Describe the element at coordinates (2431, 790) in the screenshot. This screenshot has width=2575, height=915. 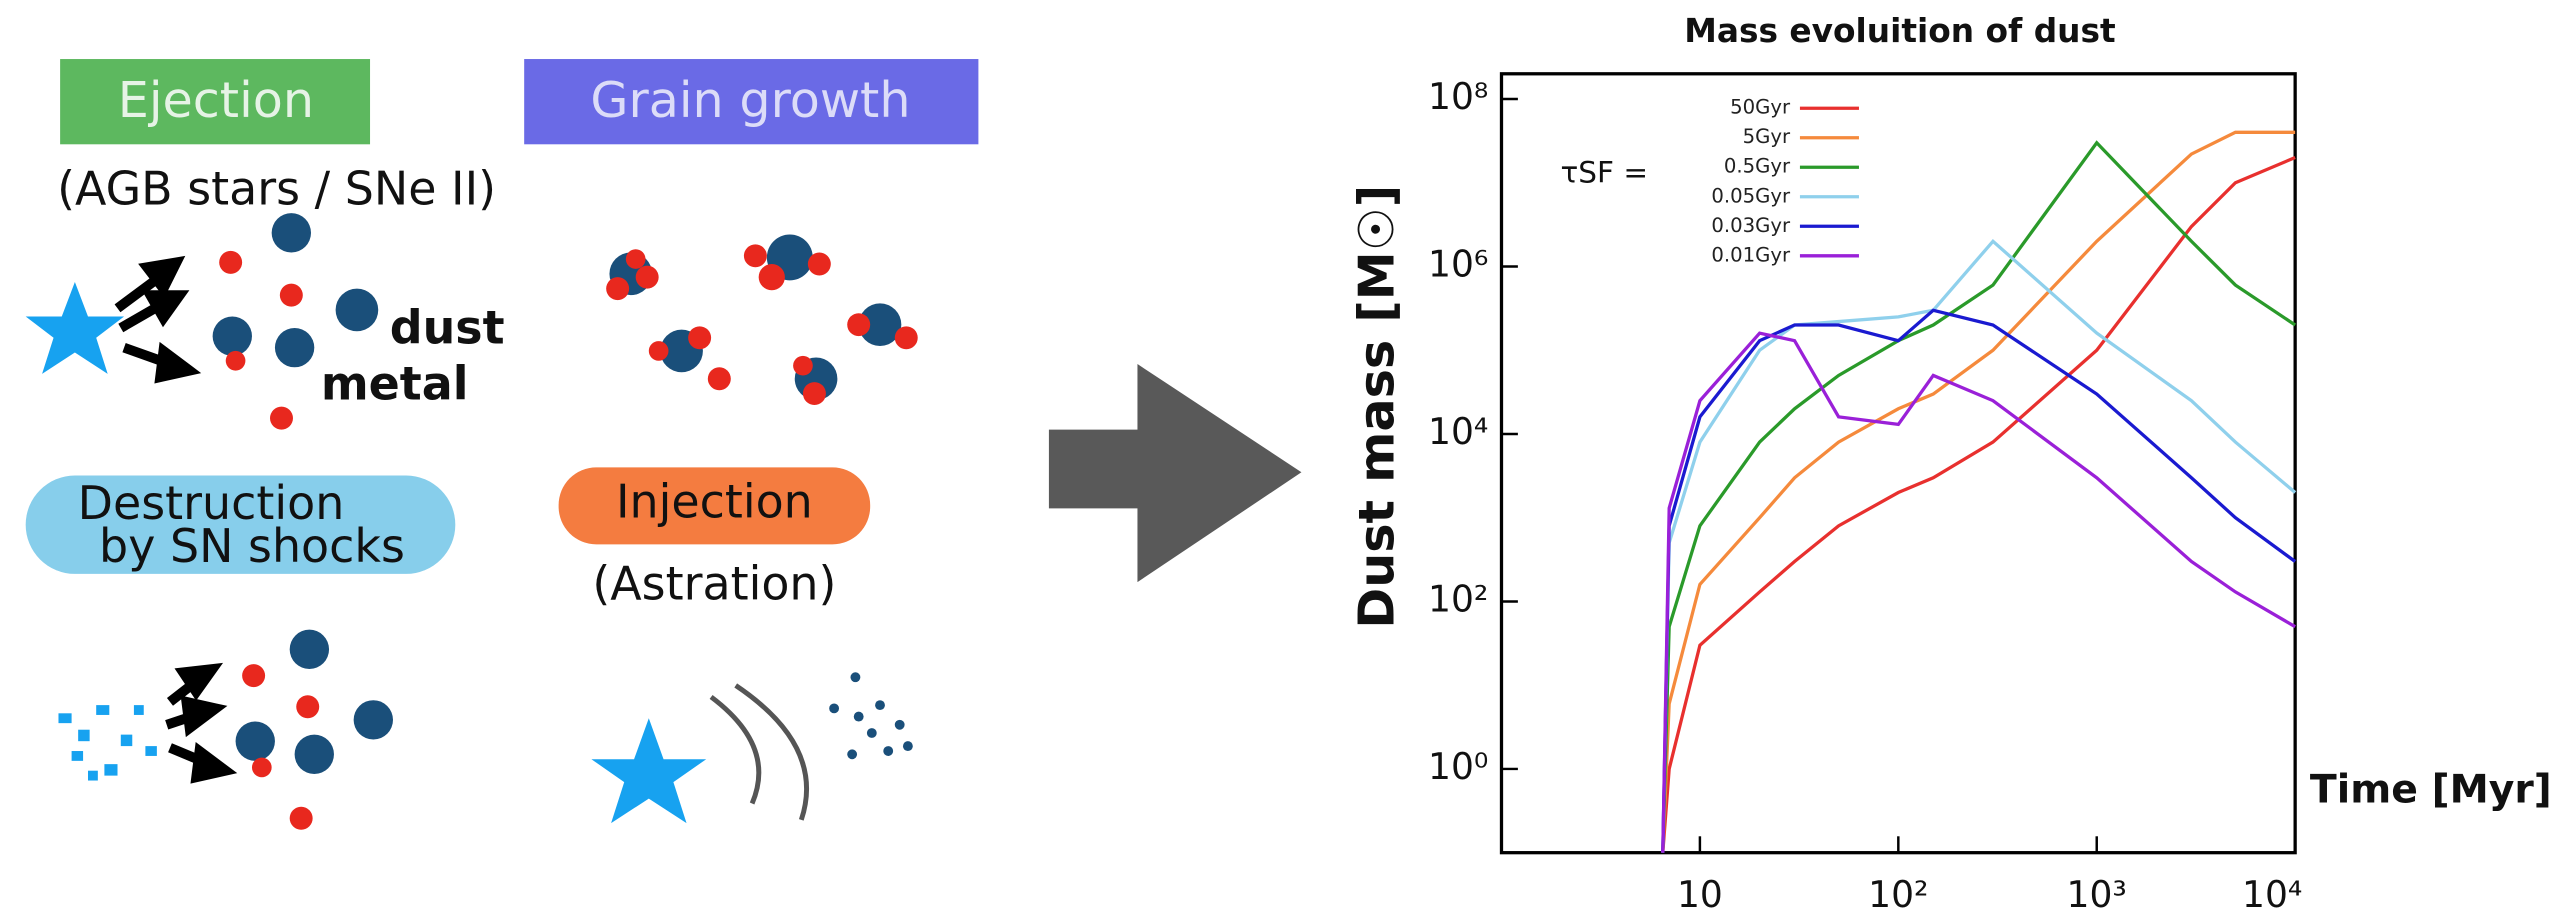
I see `x-axis-label: Time [Myr]` at that location.